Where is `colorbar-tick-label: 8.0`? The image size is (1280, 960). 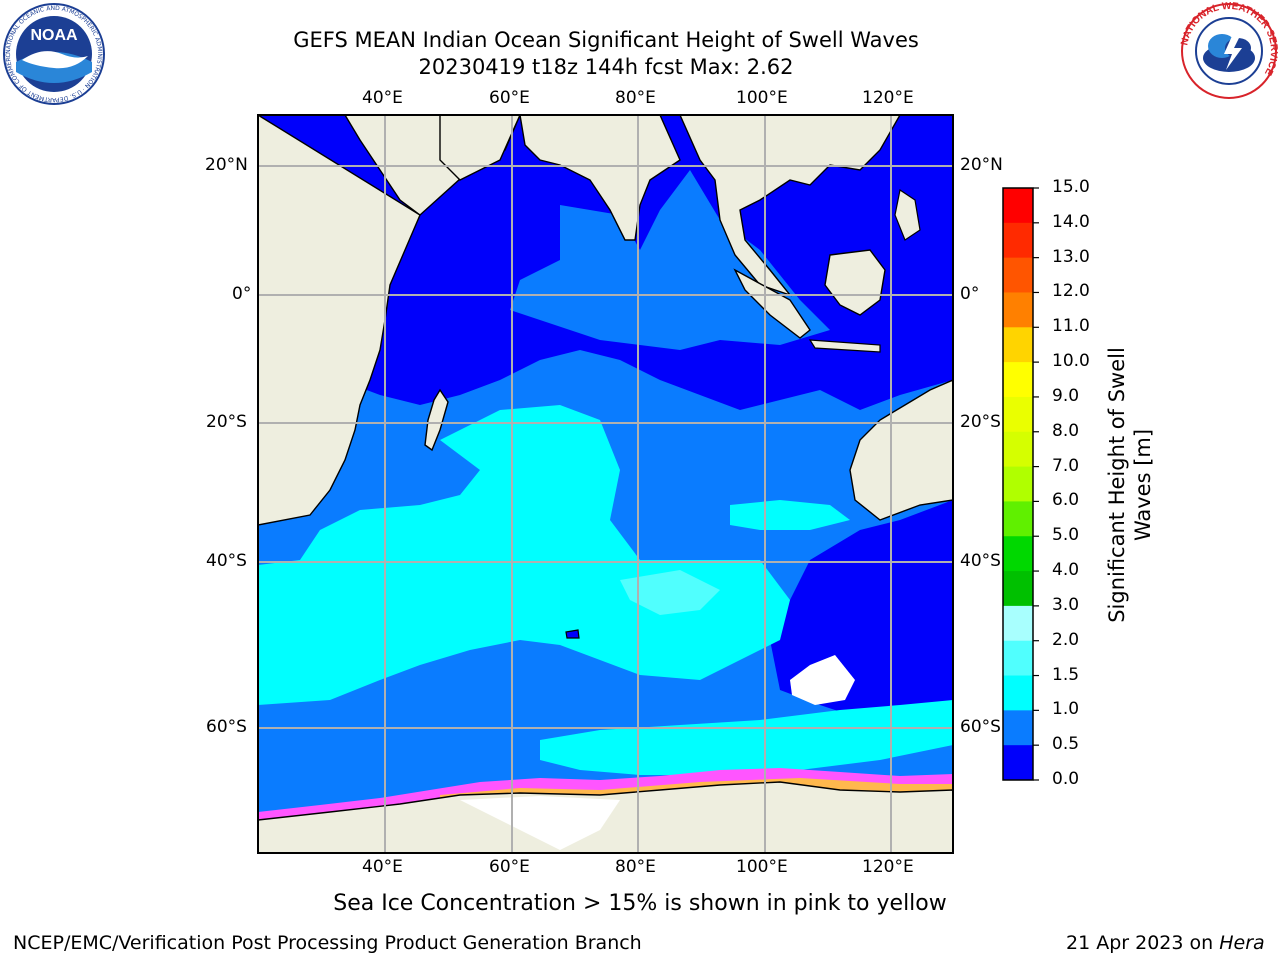 colorbar-tick-label: 8.0 is located at coordinates (1066, 430).